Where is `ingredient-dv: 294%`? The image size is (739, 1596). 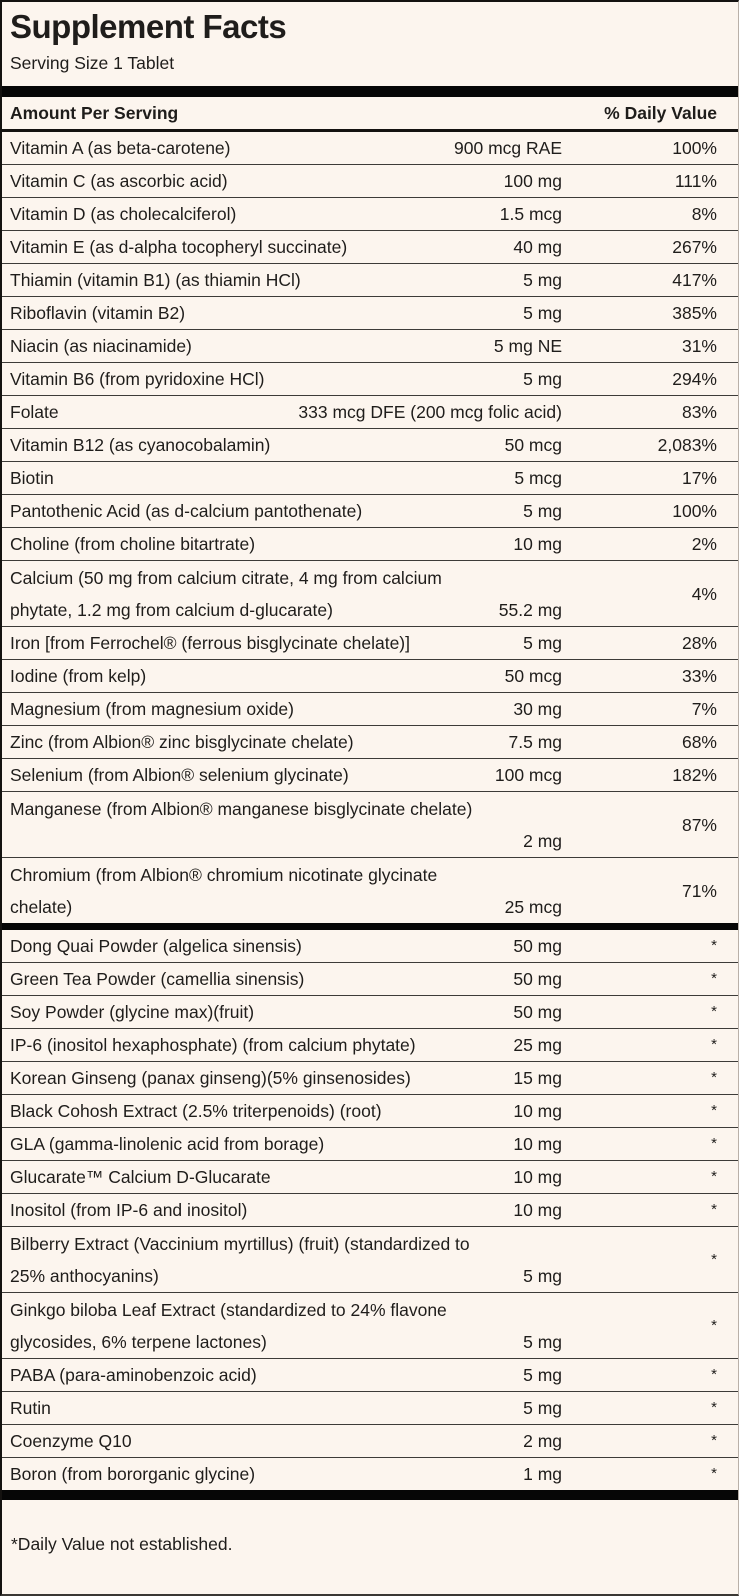 ingredient-dv: 294% is located at coordinates (694, 379).